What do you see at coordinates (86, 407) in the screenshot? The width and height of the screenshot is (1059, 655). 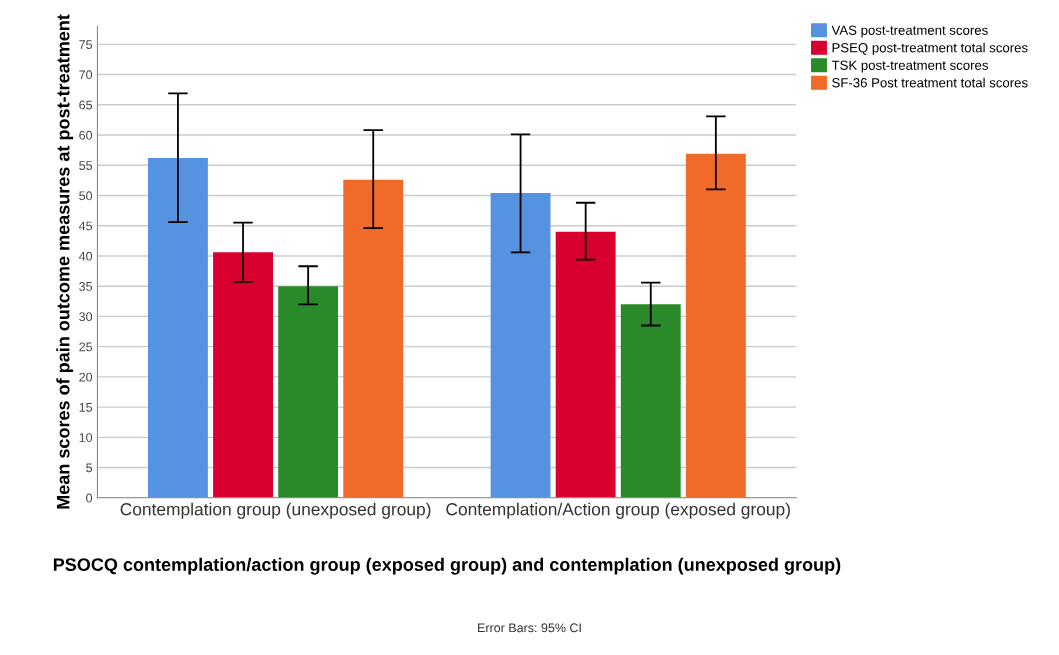 I see `y-tick-label: 15` at bounding box center [86, 407].